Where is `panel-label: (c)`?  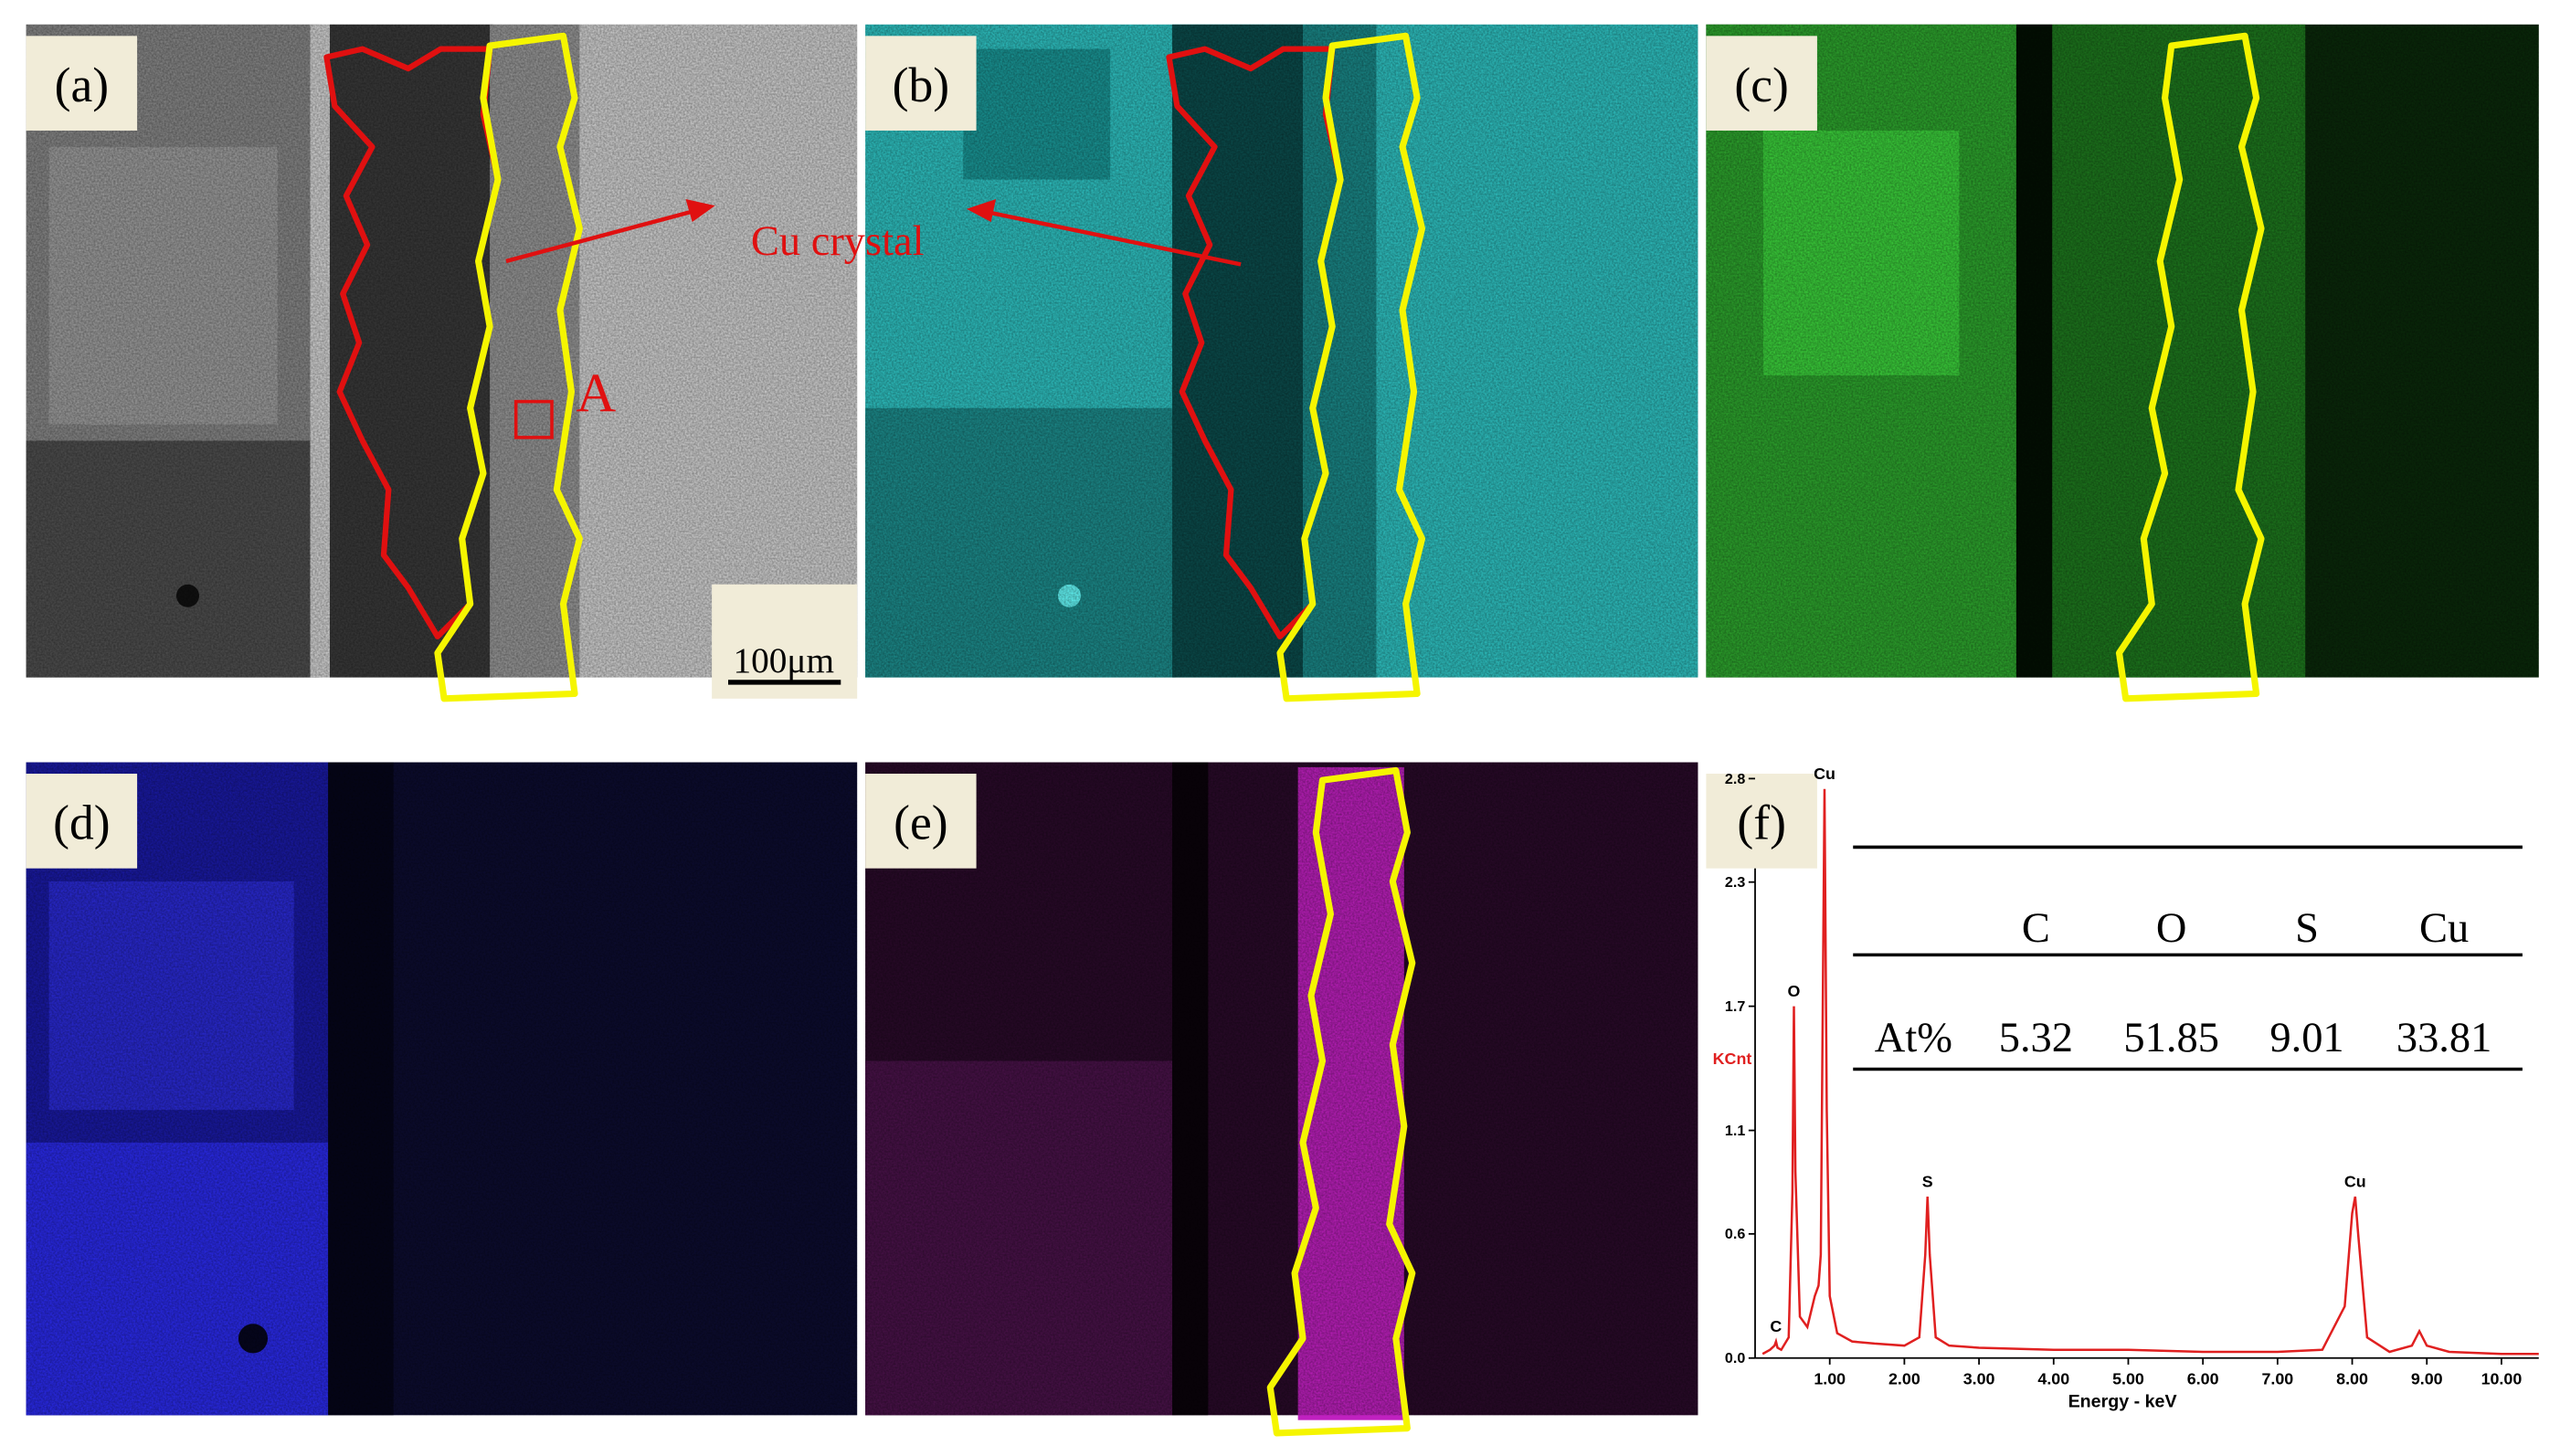
panel-label: (c) is located at coordinates (1761, 85).